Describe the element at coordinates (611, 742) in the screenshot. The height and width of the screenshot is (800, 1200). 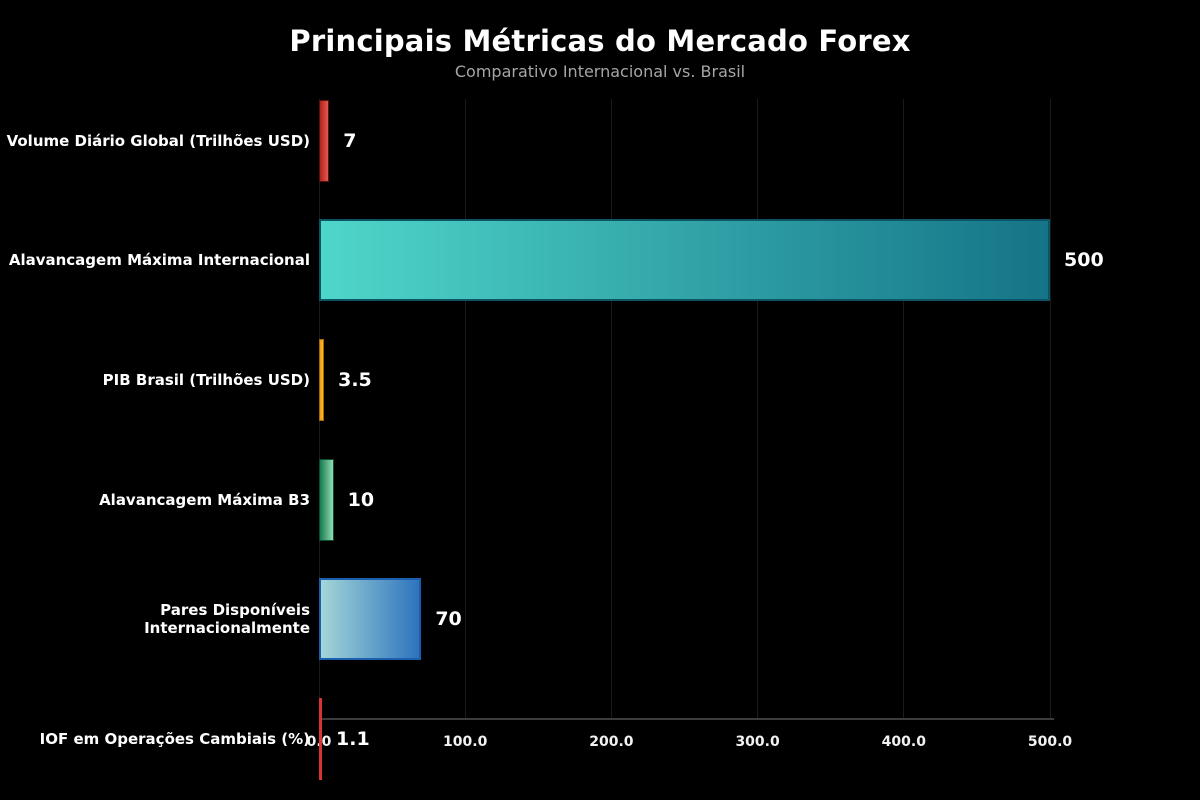
I see `x-tick-label-200.0: 200.0` at that location.